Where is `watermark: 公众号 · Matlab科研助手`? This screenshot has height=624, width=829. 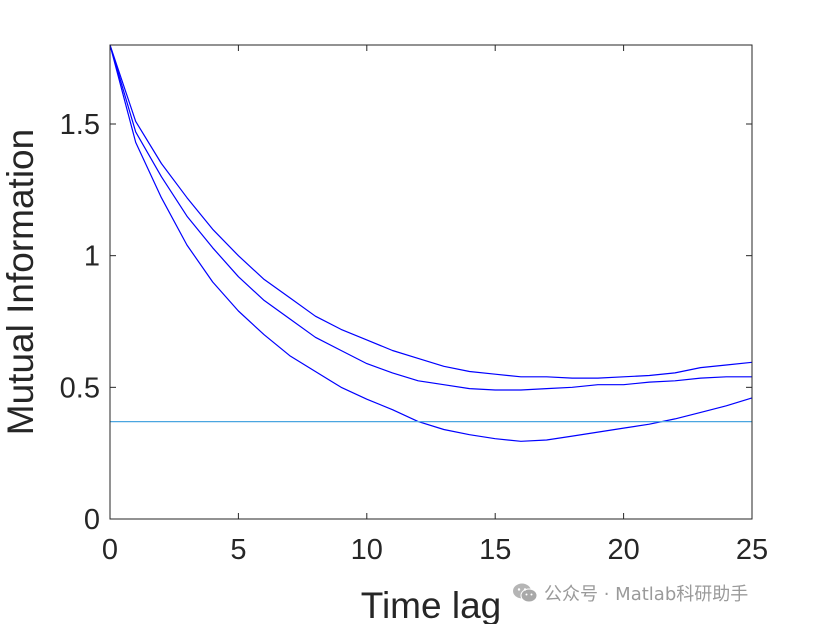
watermark: 公众号 · Matlab科研助手 is located at coordinates (630, 593).